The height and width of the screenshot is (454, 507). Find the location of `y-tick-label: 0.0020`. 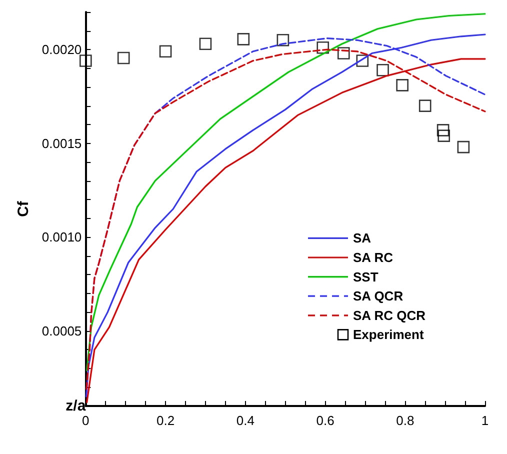

y-tick-label: 0.0020 is located at coordinates (62, 50).